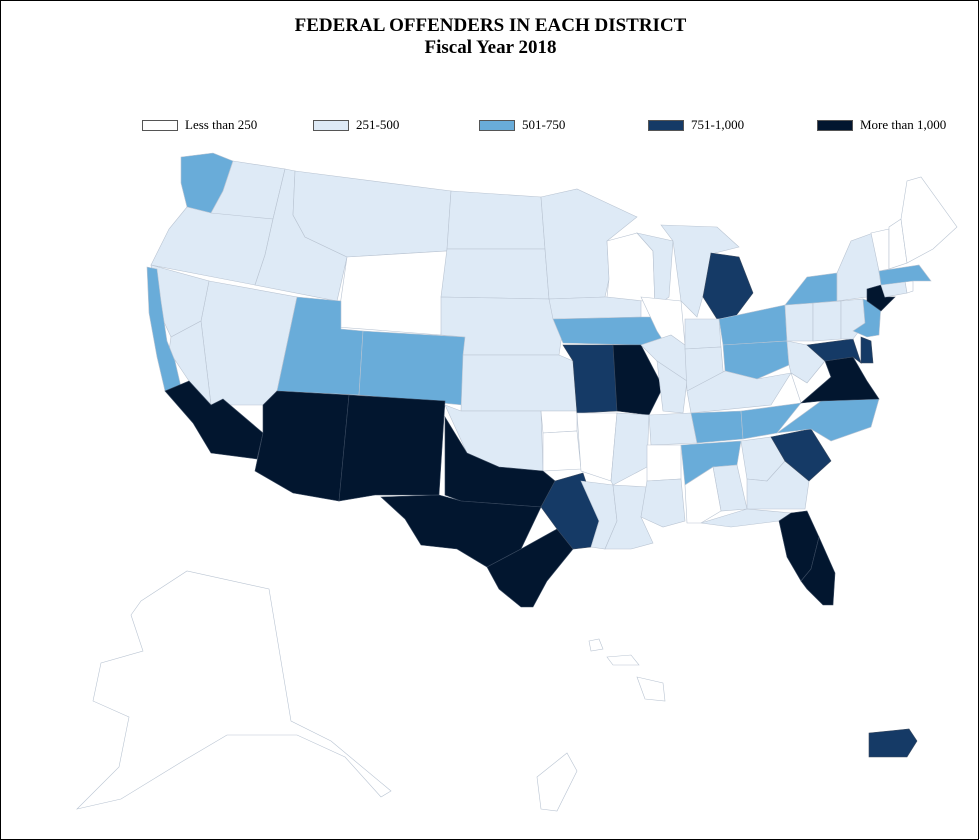  What do you see at coordinates (664, 463) in the screenshot?
I see `district-ms-n` at bounding box center [664, 463].